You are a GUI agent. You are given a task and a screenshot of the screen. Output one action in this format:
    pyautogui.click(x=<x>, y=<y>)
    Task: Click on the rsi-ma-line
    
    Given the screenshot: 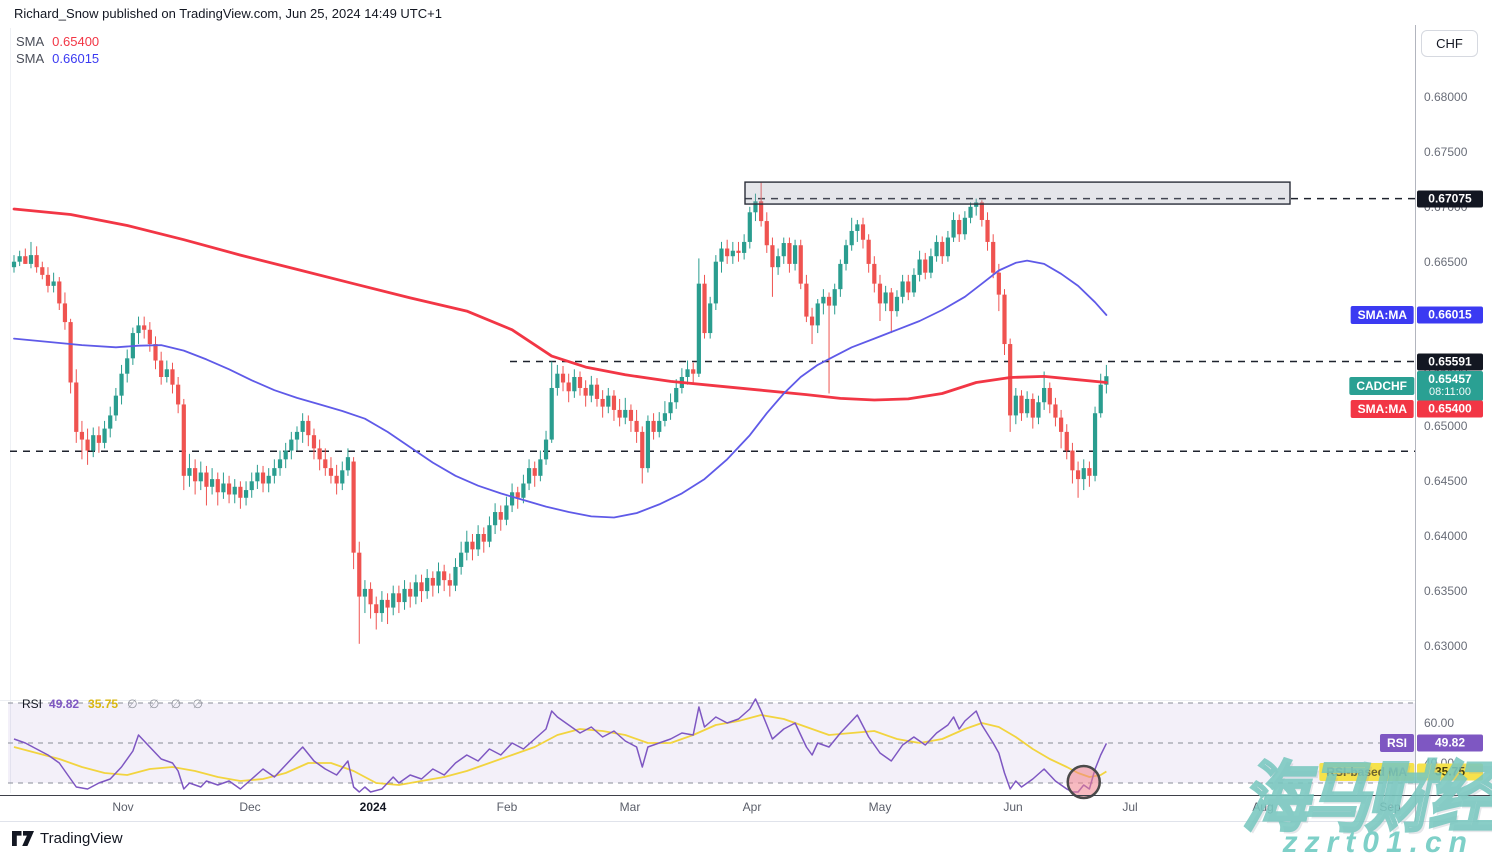 What is the action you would take?
    pyautogui.click(x=560, y=750)
    